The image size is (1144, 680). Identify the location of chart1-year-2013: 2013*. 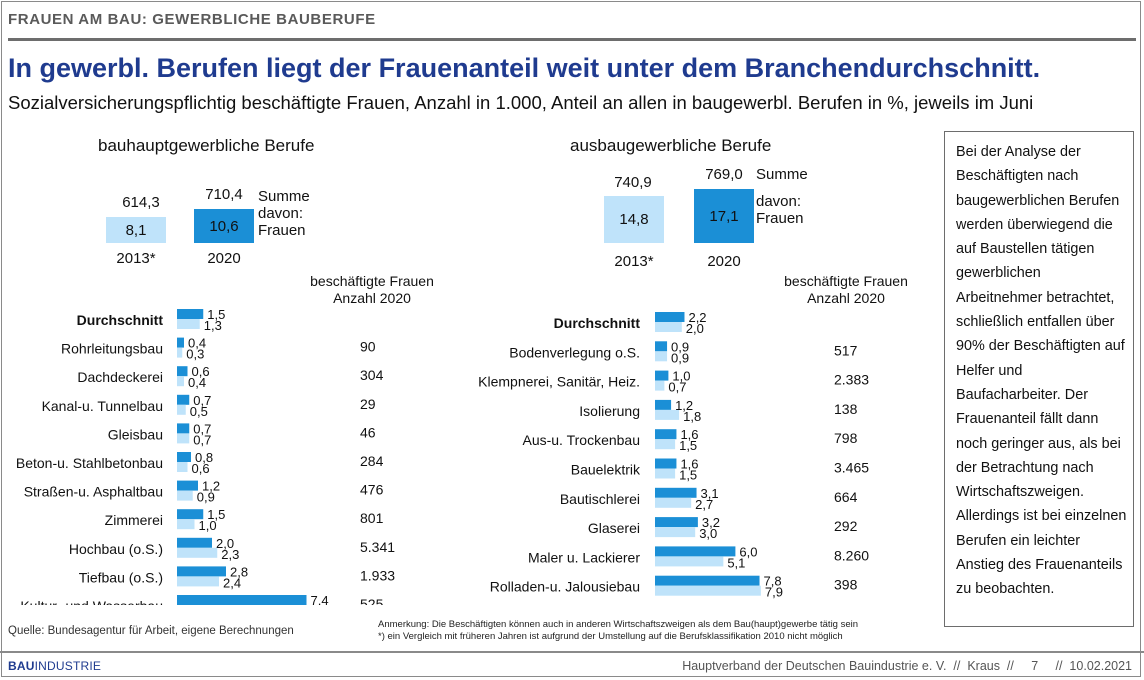
(136, 258).